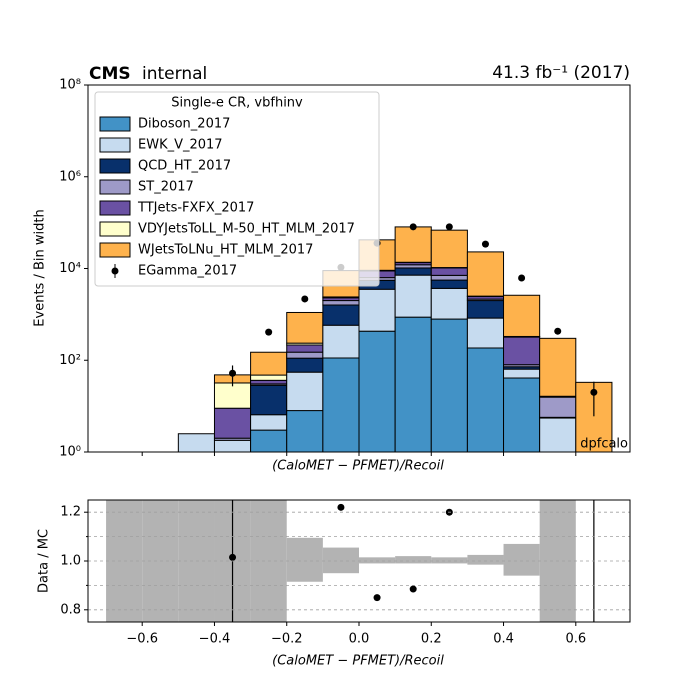 Image resolution: width=700 pixels, height=700 pixels. Describe the element at coordinates (142, 639) in the screenshot. I see `x-tick-label: −0.6` at that location.